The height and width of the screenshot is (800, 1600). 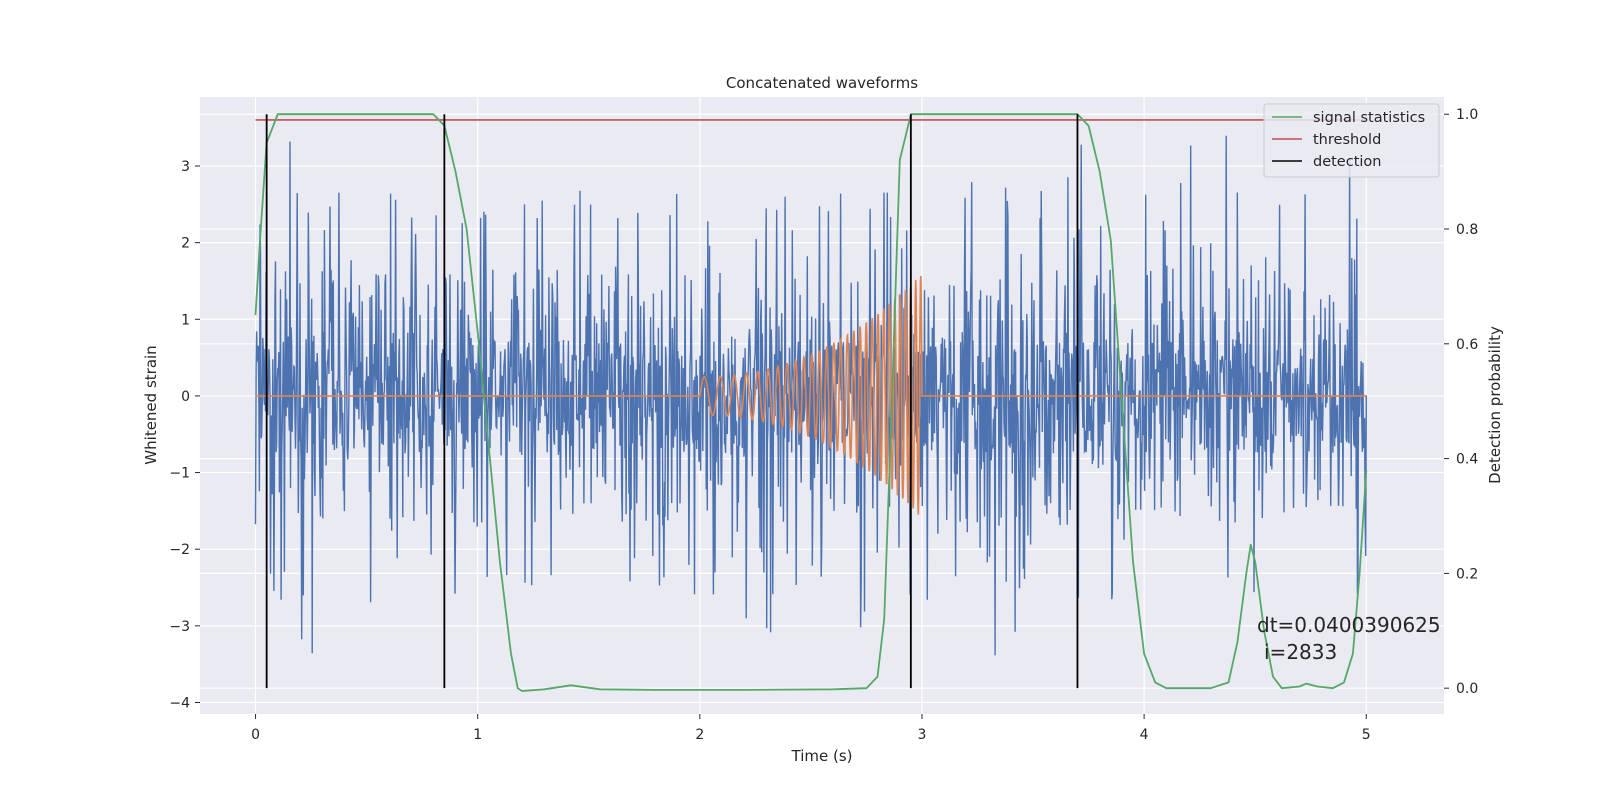 I want to click on y-tick-label: 0, so click(x=185, y=397).